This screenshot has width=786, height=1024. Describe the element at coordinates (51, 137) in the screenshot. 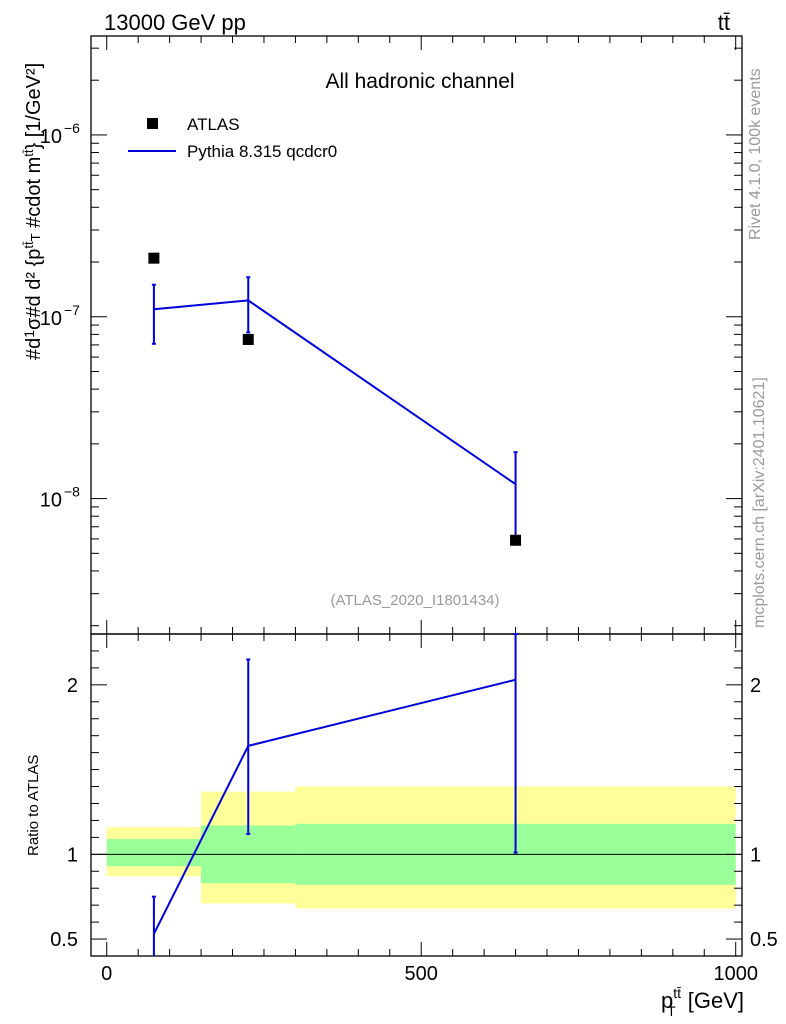

I see `y-tick-label-2: 10` at that location.